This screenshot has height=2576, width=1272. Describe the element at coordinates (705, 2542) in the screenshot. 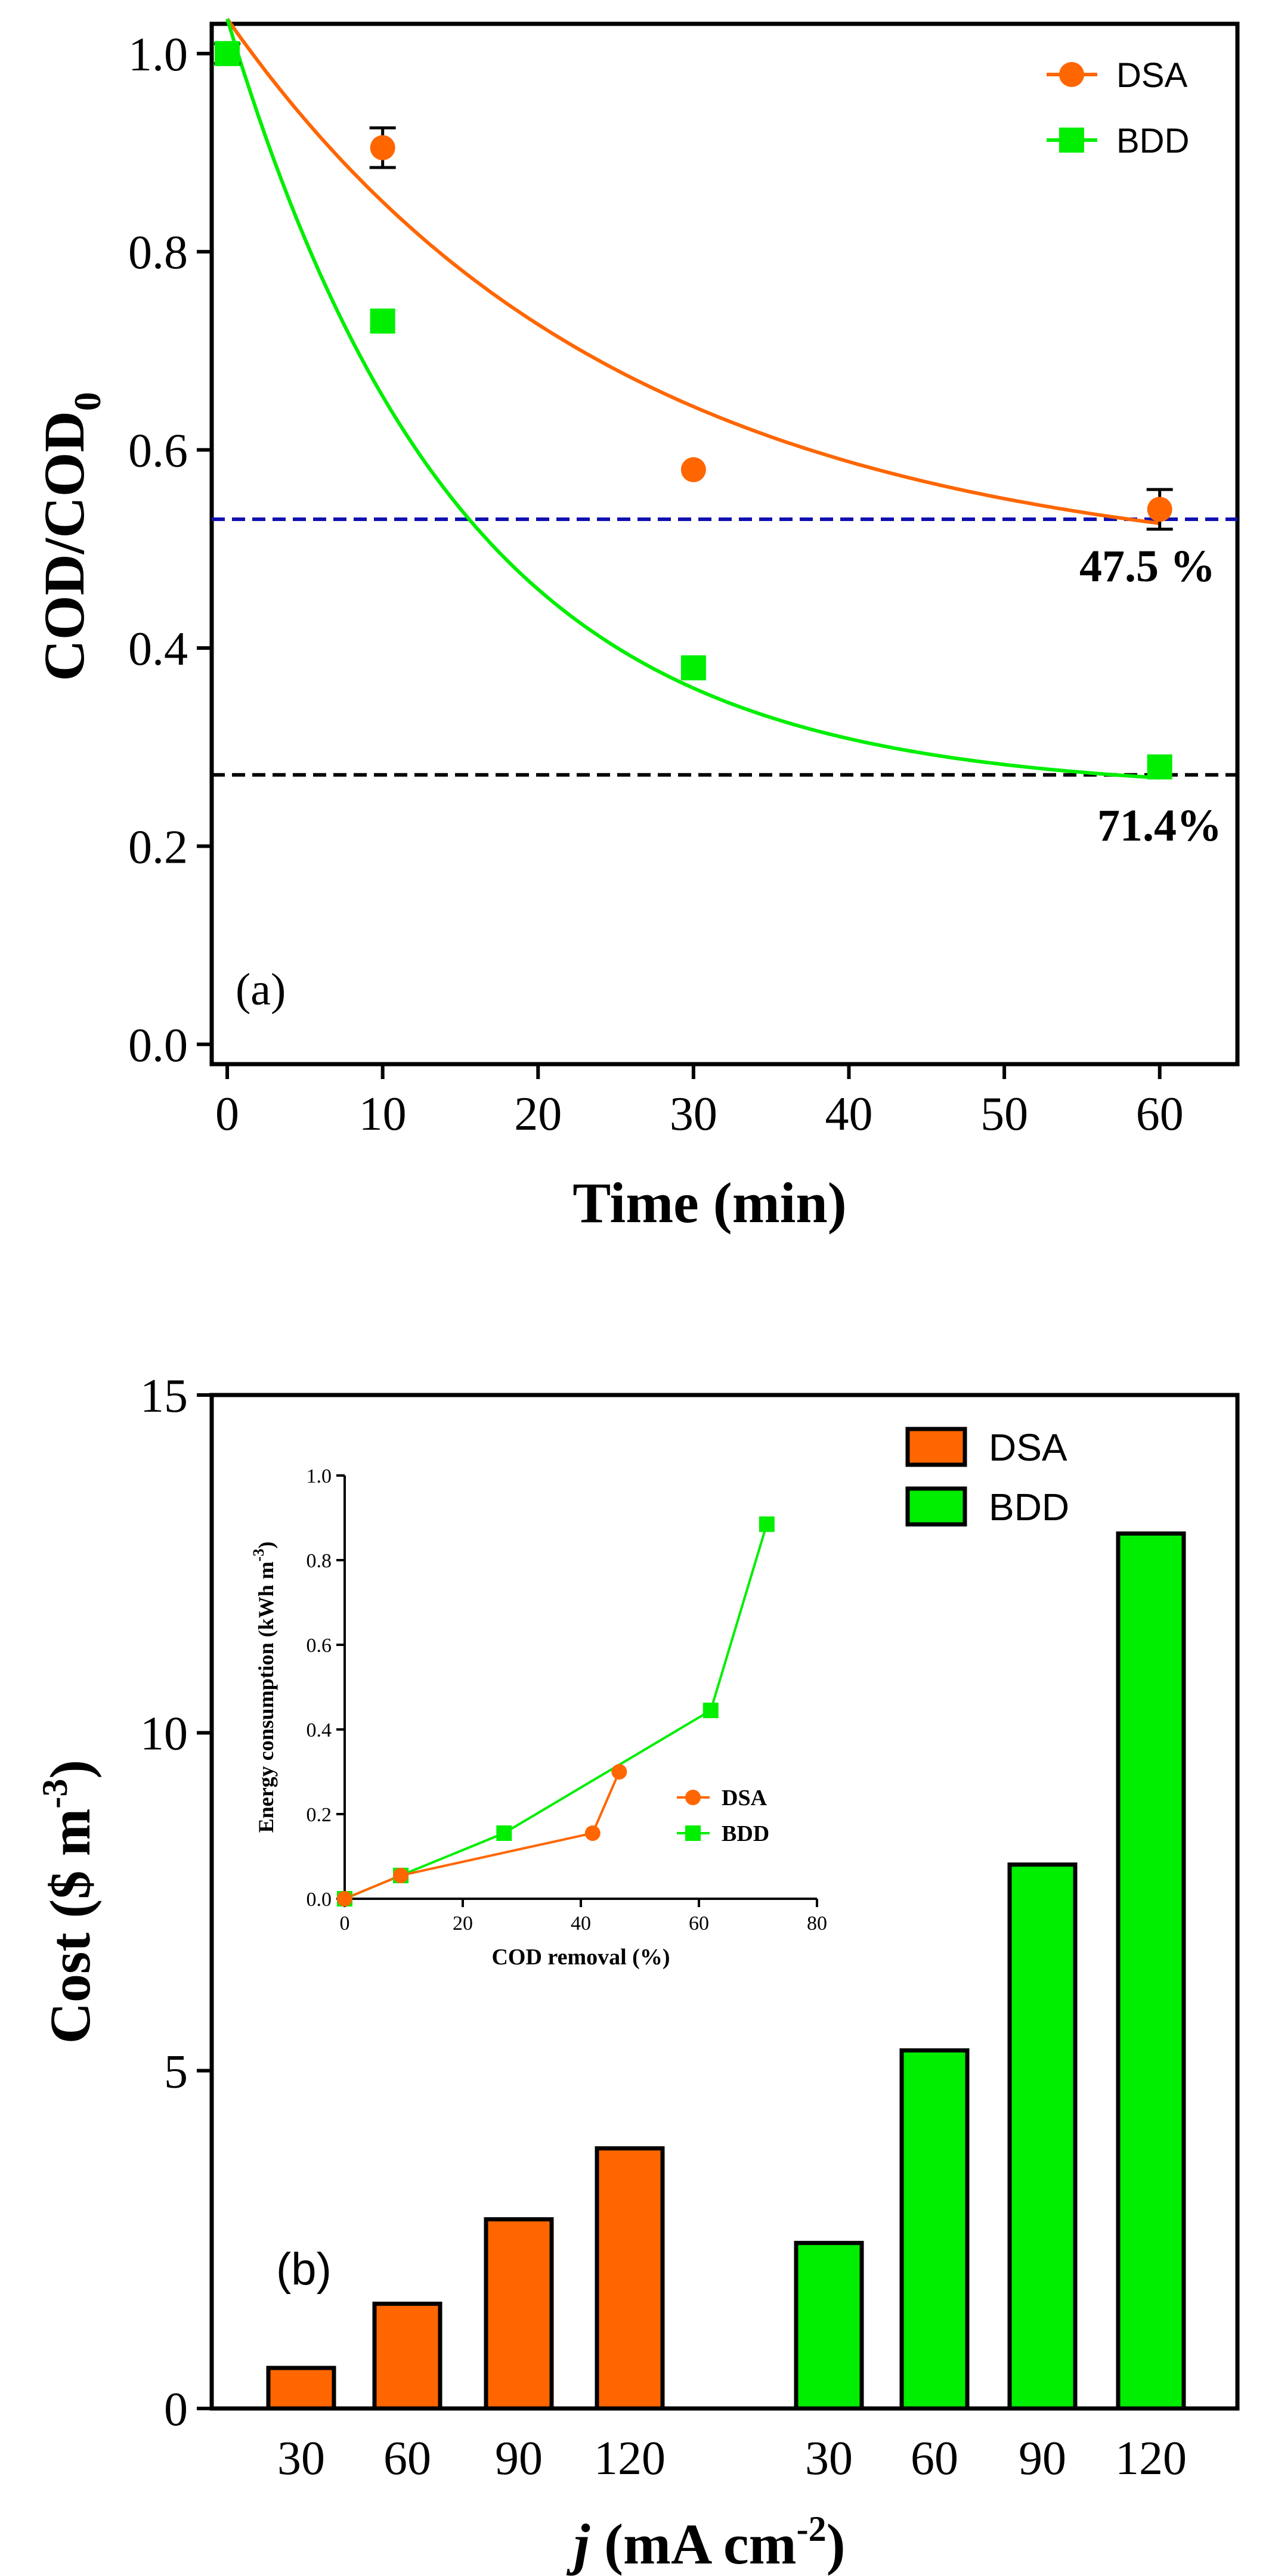

I see `panel-b-x-axis-title: j (mA cm-2)` at that location.